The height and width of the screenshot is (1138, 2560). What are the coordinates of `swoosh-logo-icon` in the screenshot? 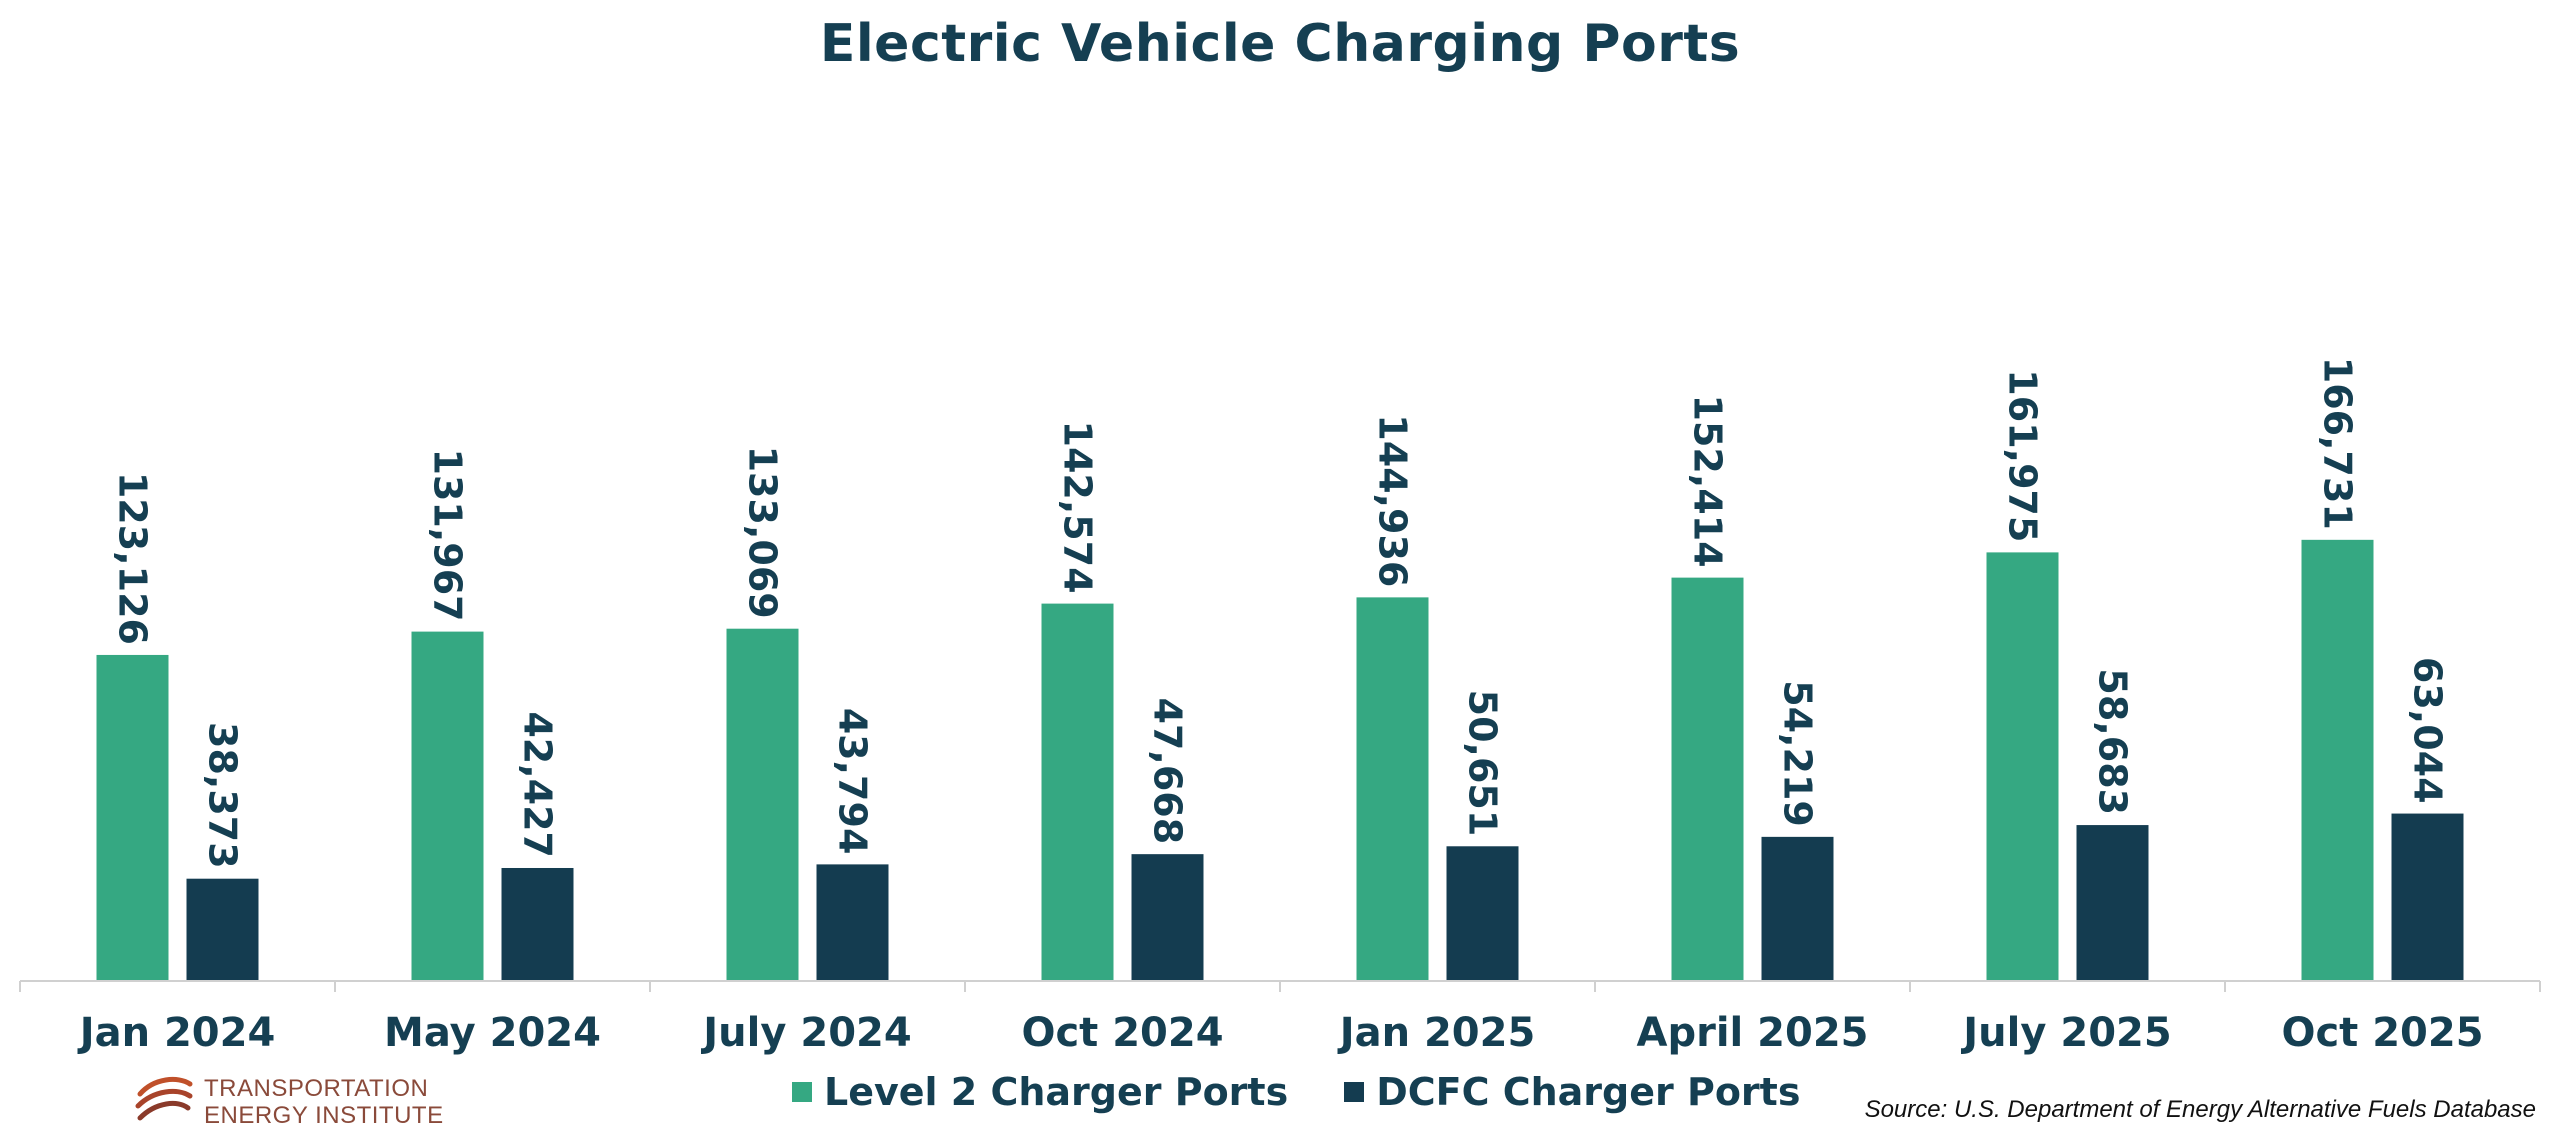 It's located at (164, 1098).